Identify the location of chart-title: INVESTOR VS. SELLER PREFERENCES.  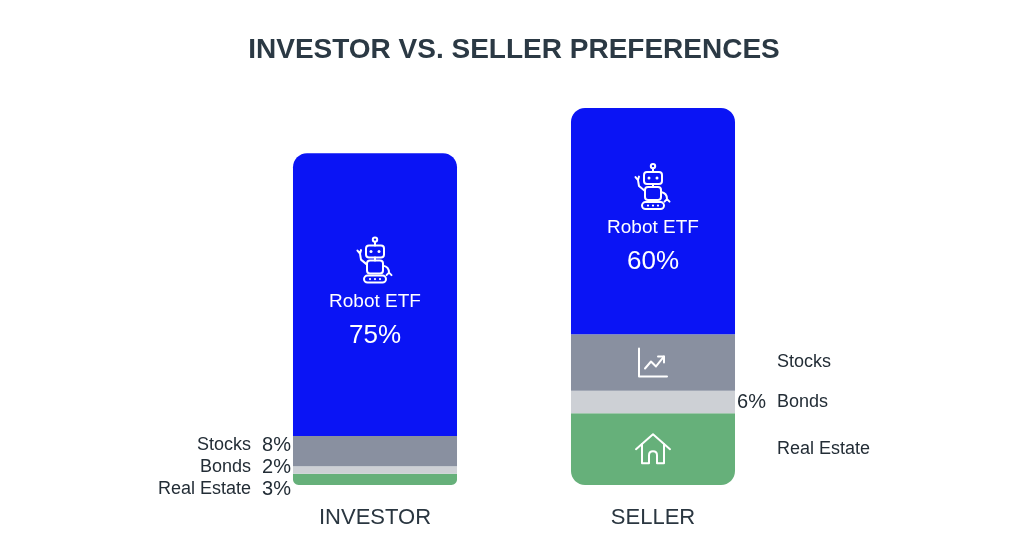
(514, 48).